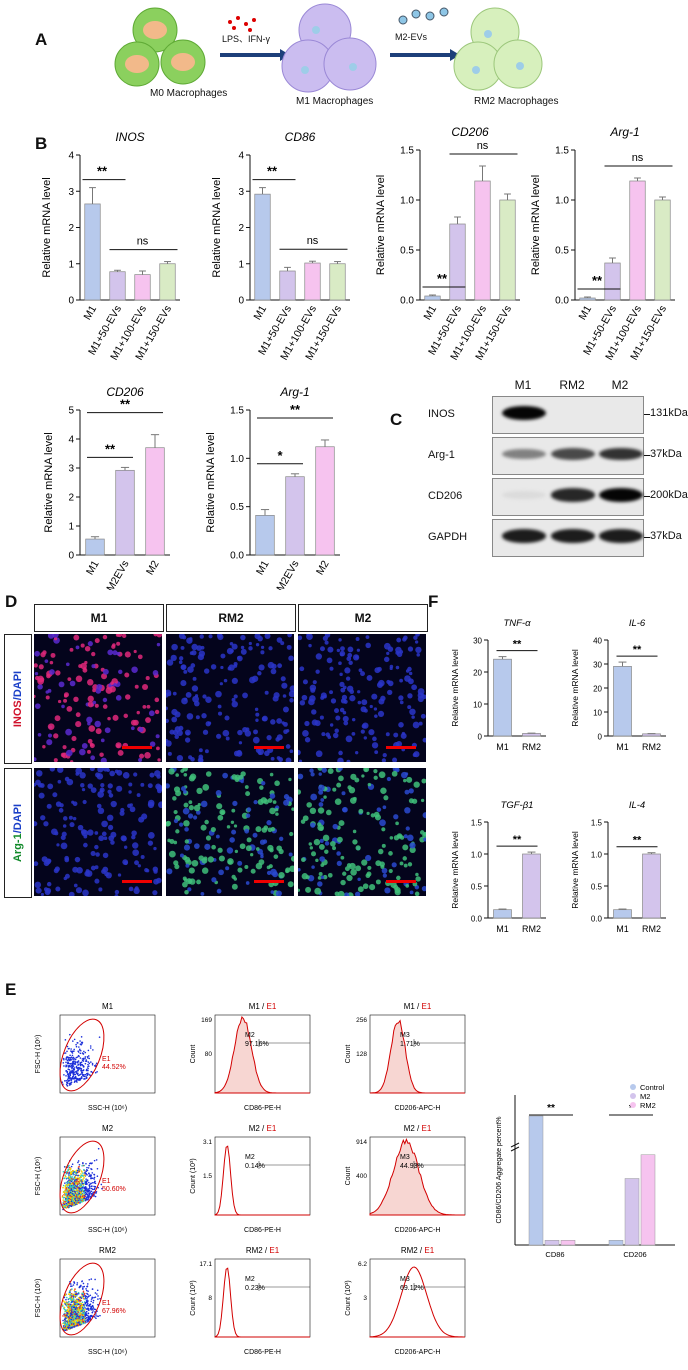 This screenshot has height=1370, width=688. I want to click on histogram: M1 / E1 M3 1.71% 256 128 Count CD206-APC-H, so click(405, 1057).